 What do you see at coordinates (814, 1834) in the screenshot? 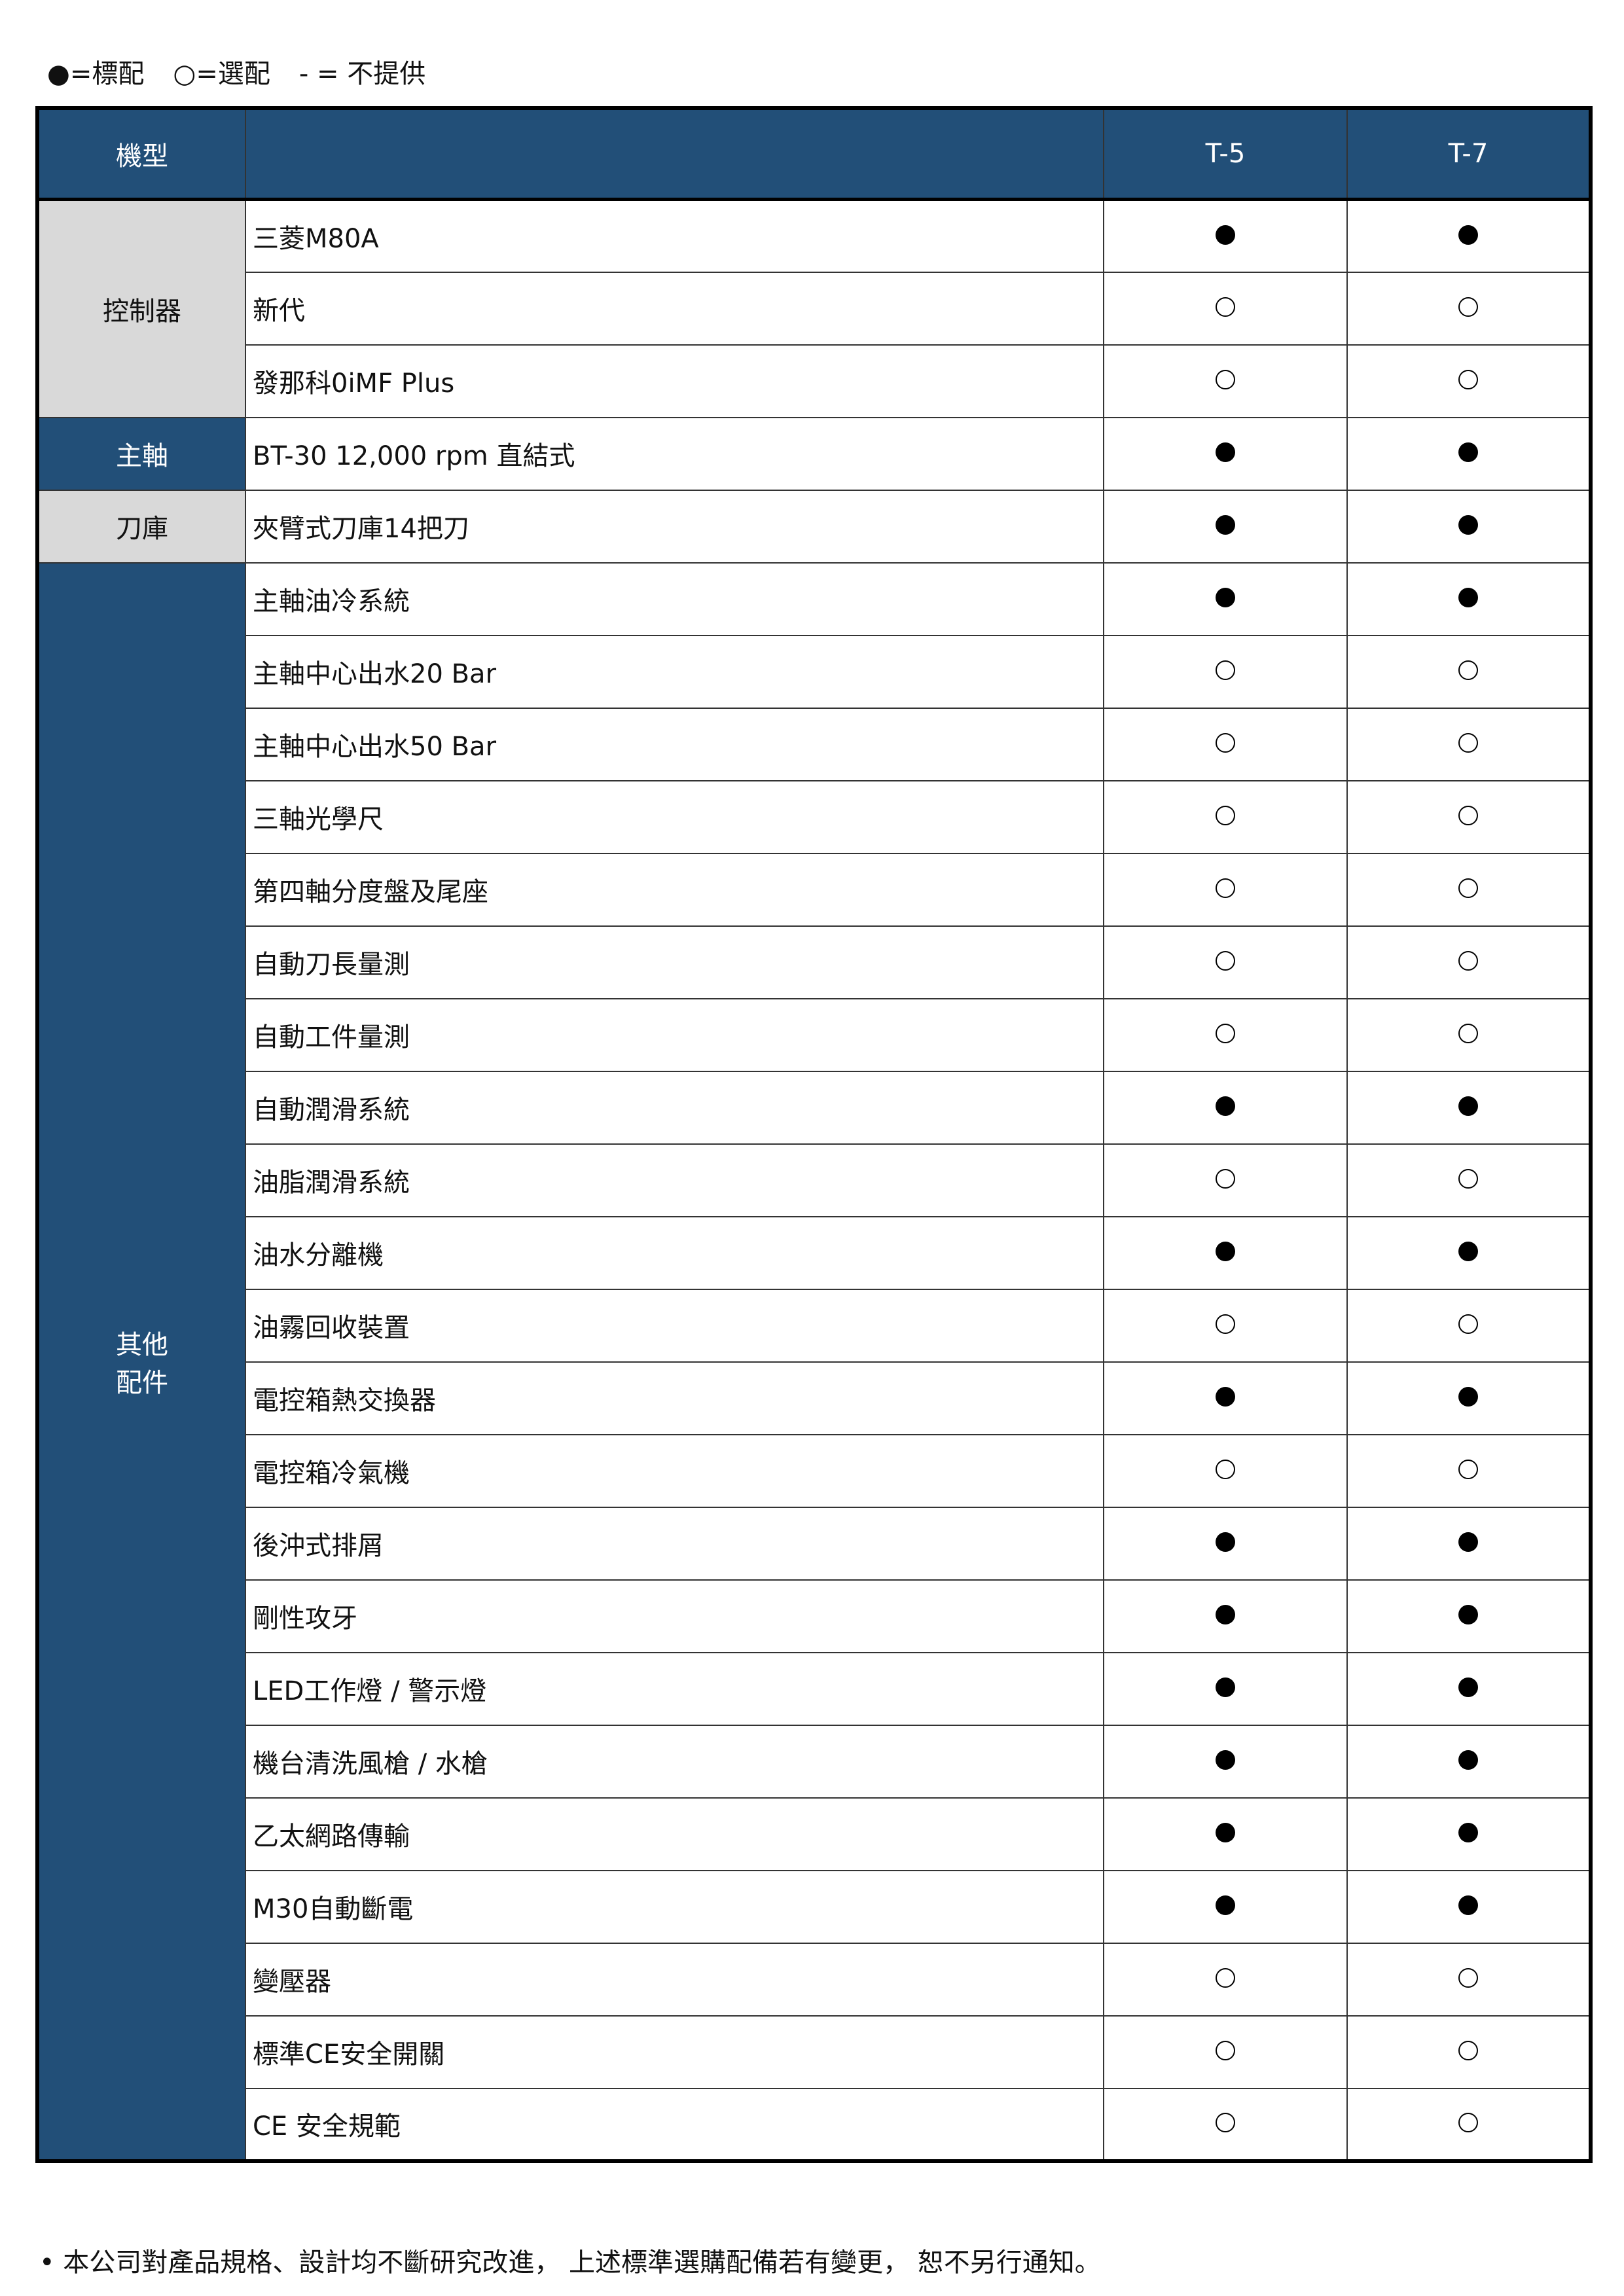
I see `table-row: 乙太網路傳輸` at bounding box center [814, 1834].